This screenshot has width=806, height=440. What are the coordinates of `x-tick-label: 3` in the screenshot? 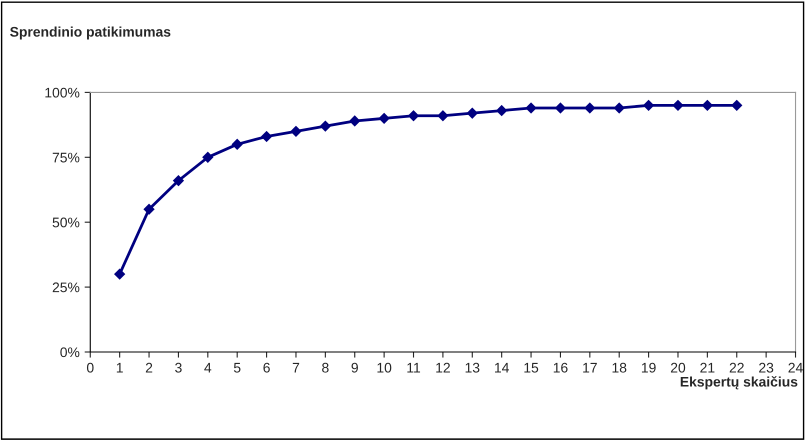 It's located at (178, 367).